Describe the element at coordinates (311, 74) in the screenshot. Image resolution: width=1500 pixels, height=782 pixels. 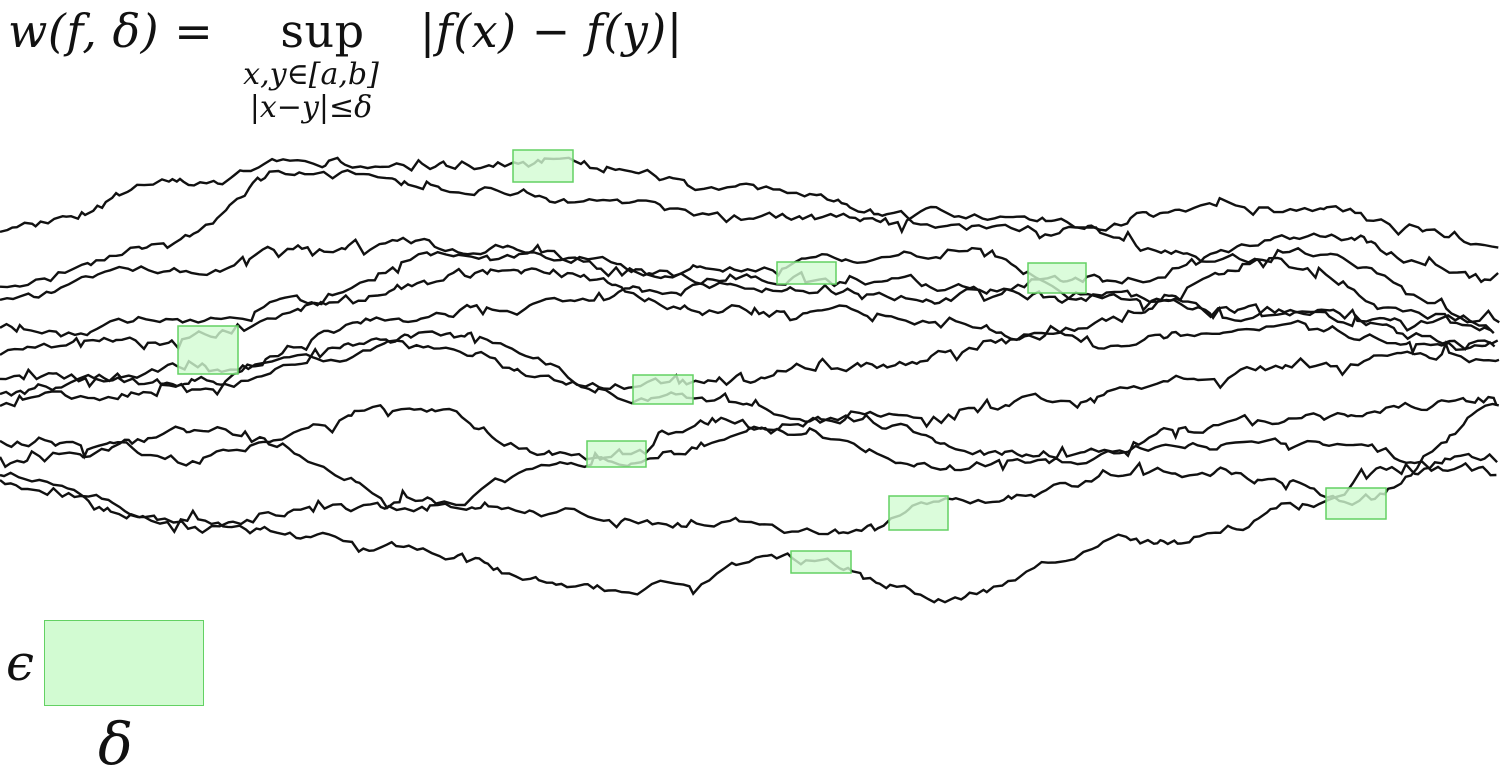
I see `formula-condition-domain: x,y∈[a,b]` at that location.